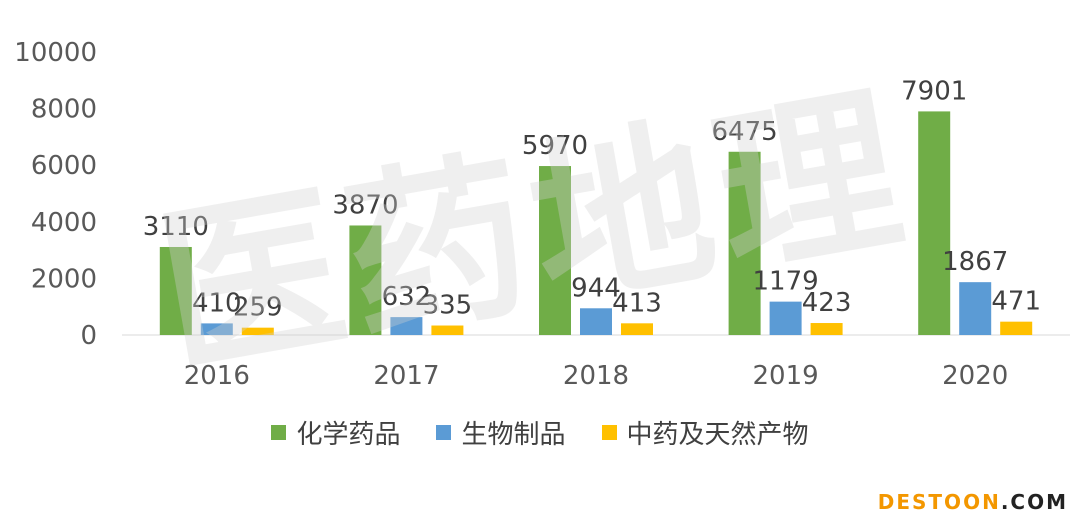 This screenshot has width=1080, height=524. Describe the element at coordinates (596, 376) in the screenshot. I see `x-tick-label-2018: 2018` at that location.